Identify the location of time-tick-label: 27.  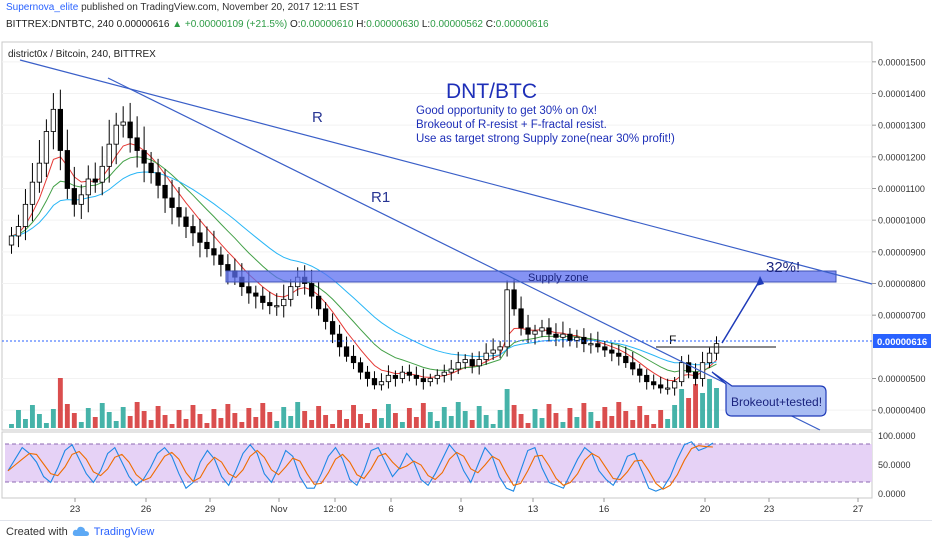
(858, 509).